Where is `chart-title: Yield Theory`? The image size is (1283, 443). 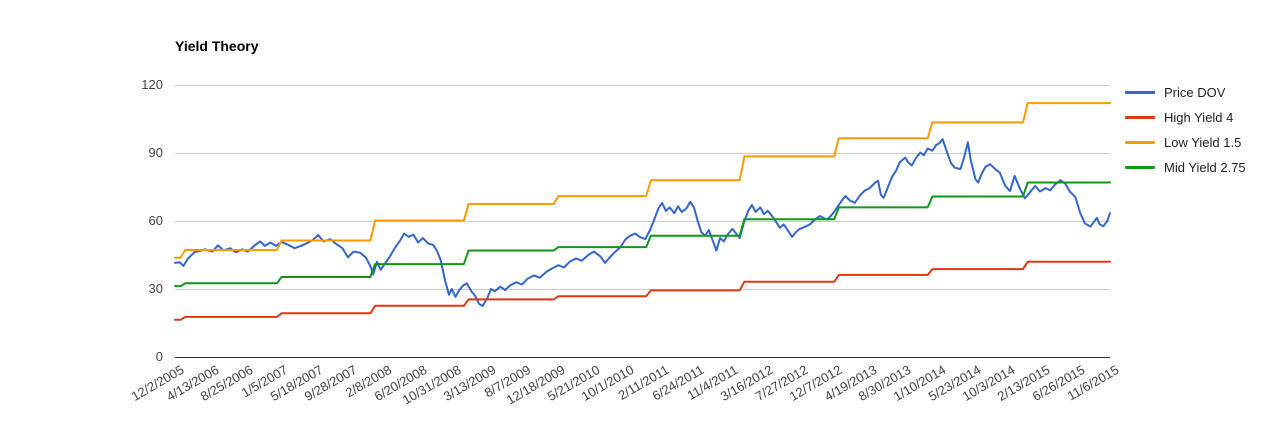 chart-title: Yield Theory is located at coordinates (217, 46).